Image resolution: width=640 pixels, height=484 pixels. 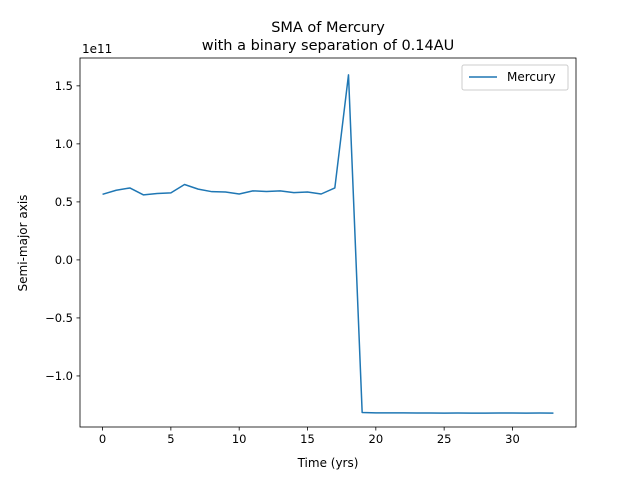 What do you see at coordinates (328, 463) in the screenshot?
I see `x-axis-label: Time (yrs)` at bounding box center [328, 463].